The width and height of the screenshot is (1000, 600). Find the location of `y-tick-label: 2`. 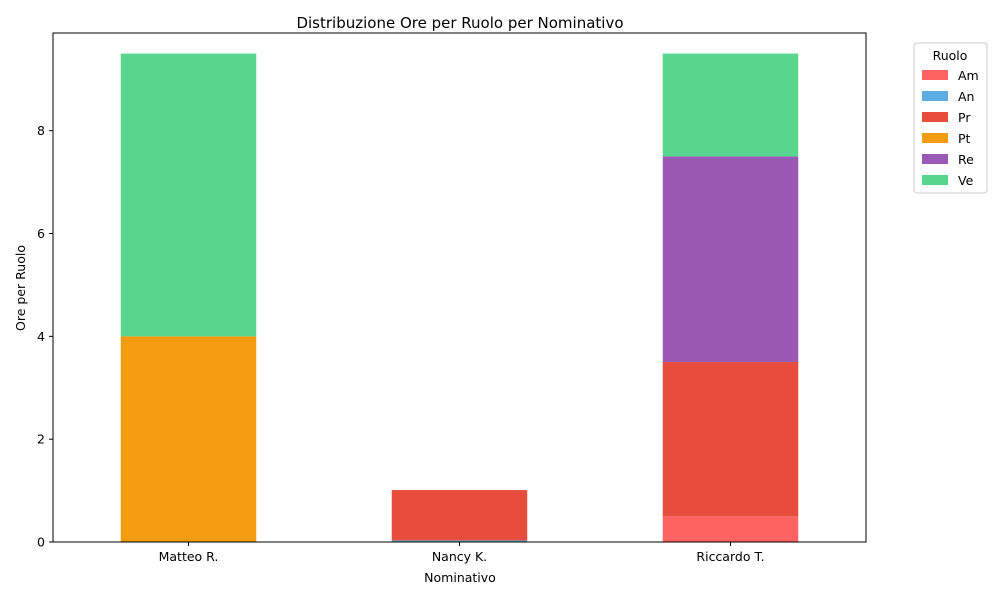

y-tick-label: 2 is located at coordinates (41, 439).